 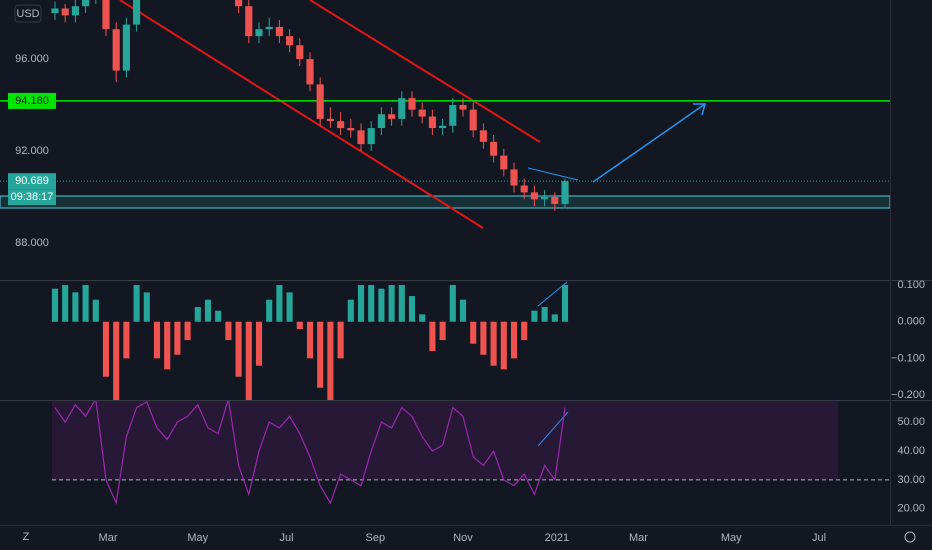 What do you see at coordinates (27, 14) in the screenshot?
I see `currency: USD` at bounding box center [27, 14].